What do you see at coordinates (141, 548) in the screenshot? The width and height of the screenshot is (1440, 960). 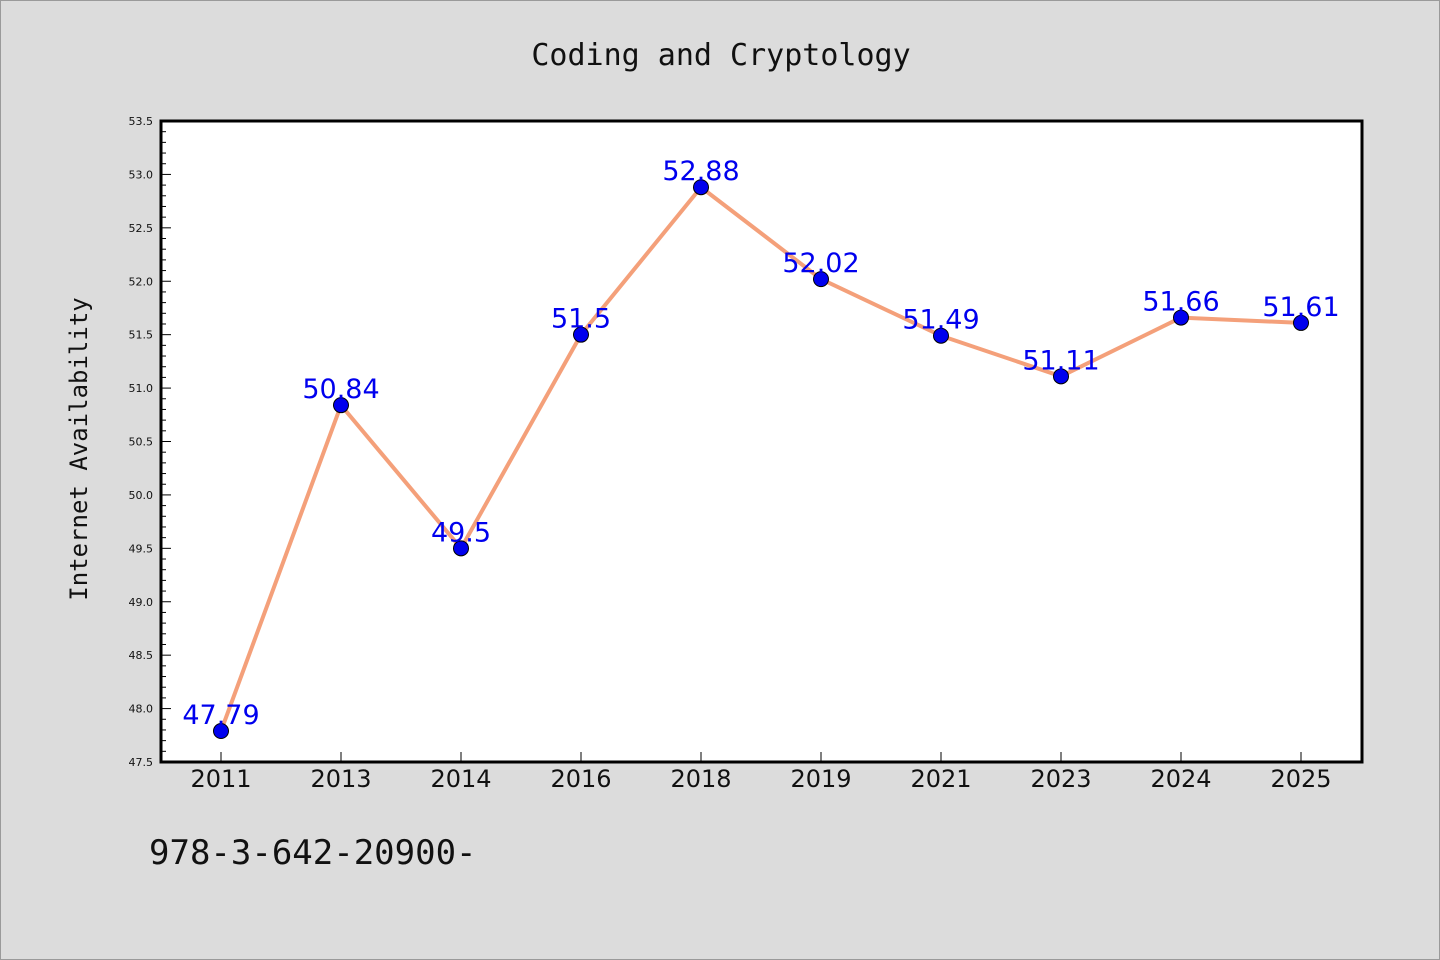 I see `y-tick-label: 49.5` at bounding box center [141, 548].